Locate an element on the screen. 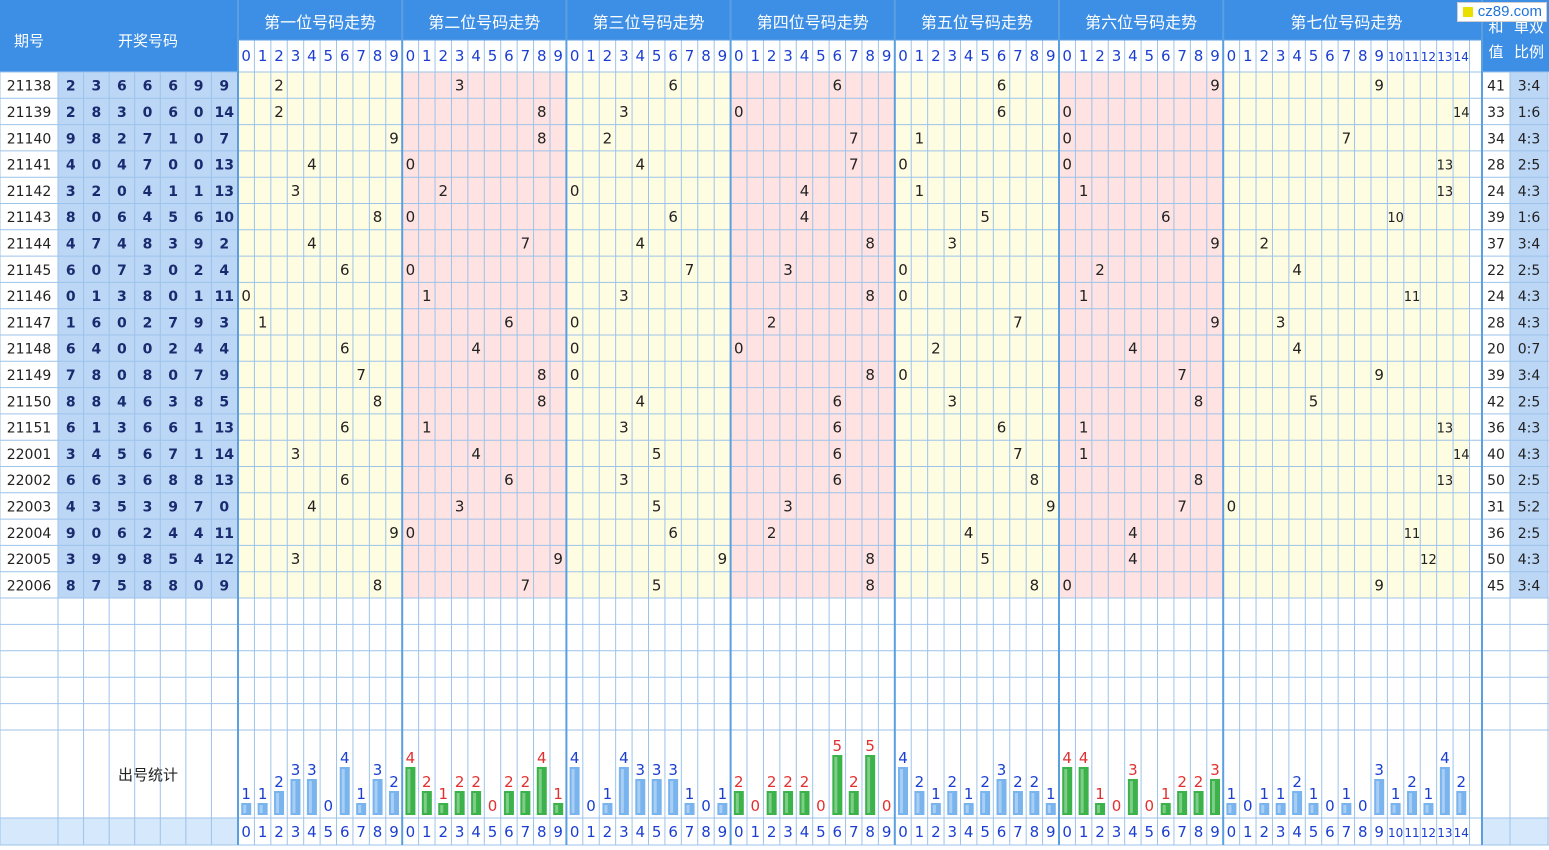 Image resolution: width=1549 pixels, height=850 pixels. draw-digit: 5 is located at coordinates (173, 218).